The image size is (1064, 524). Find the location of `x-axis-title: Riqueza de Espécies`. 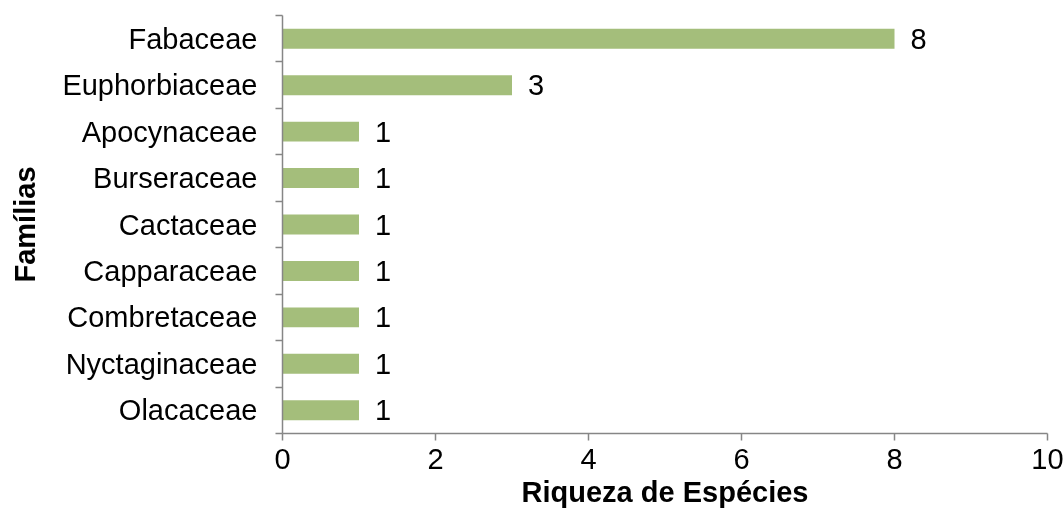

x-axis-title: Riqueza de Espécies is located at coordinates (665, 491).